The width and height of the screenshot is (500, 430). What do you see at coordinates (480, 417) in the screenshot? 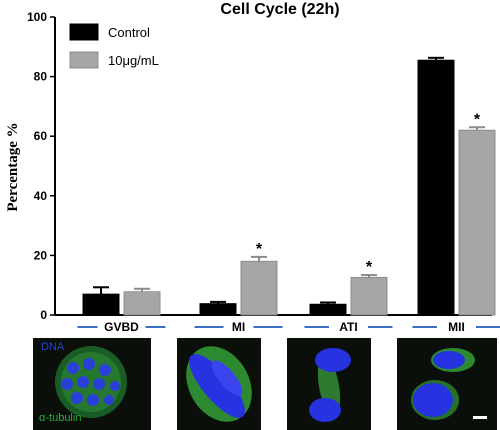
I see `scale-bar` at bounding box center [480, 417].